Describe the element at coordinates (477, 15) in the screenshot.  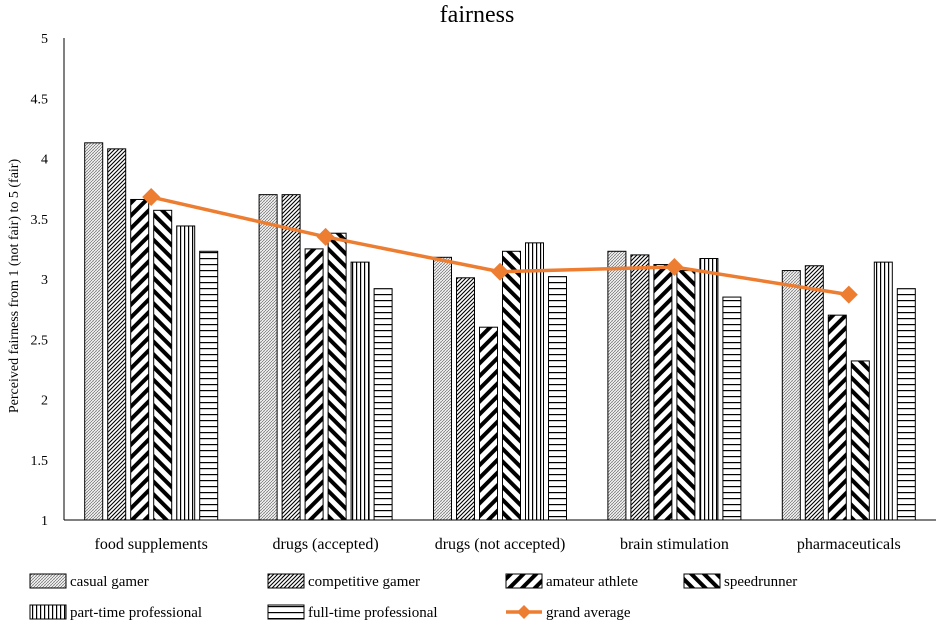
I see `chart-title: fairness` at that location.